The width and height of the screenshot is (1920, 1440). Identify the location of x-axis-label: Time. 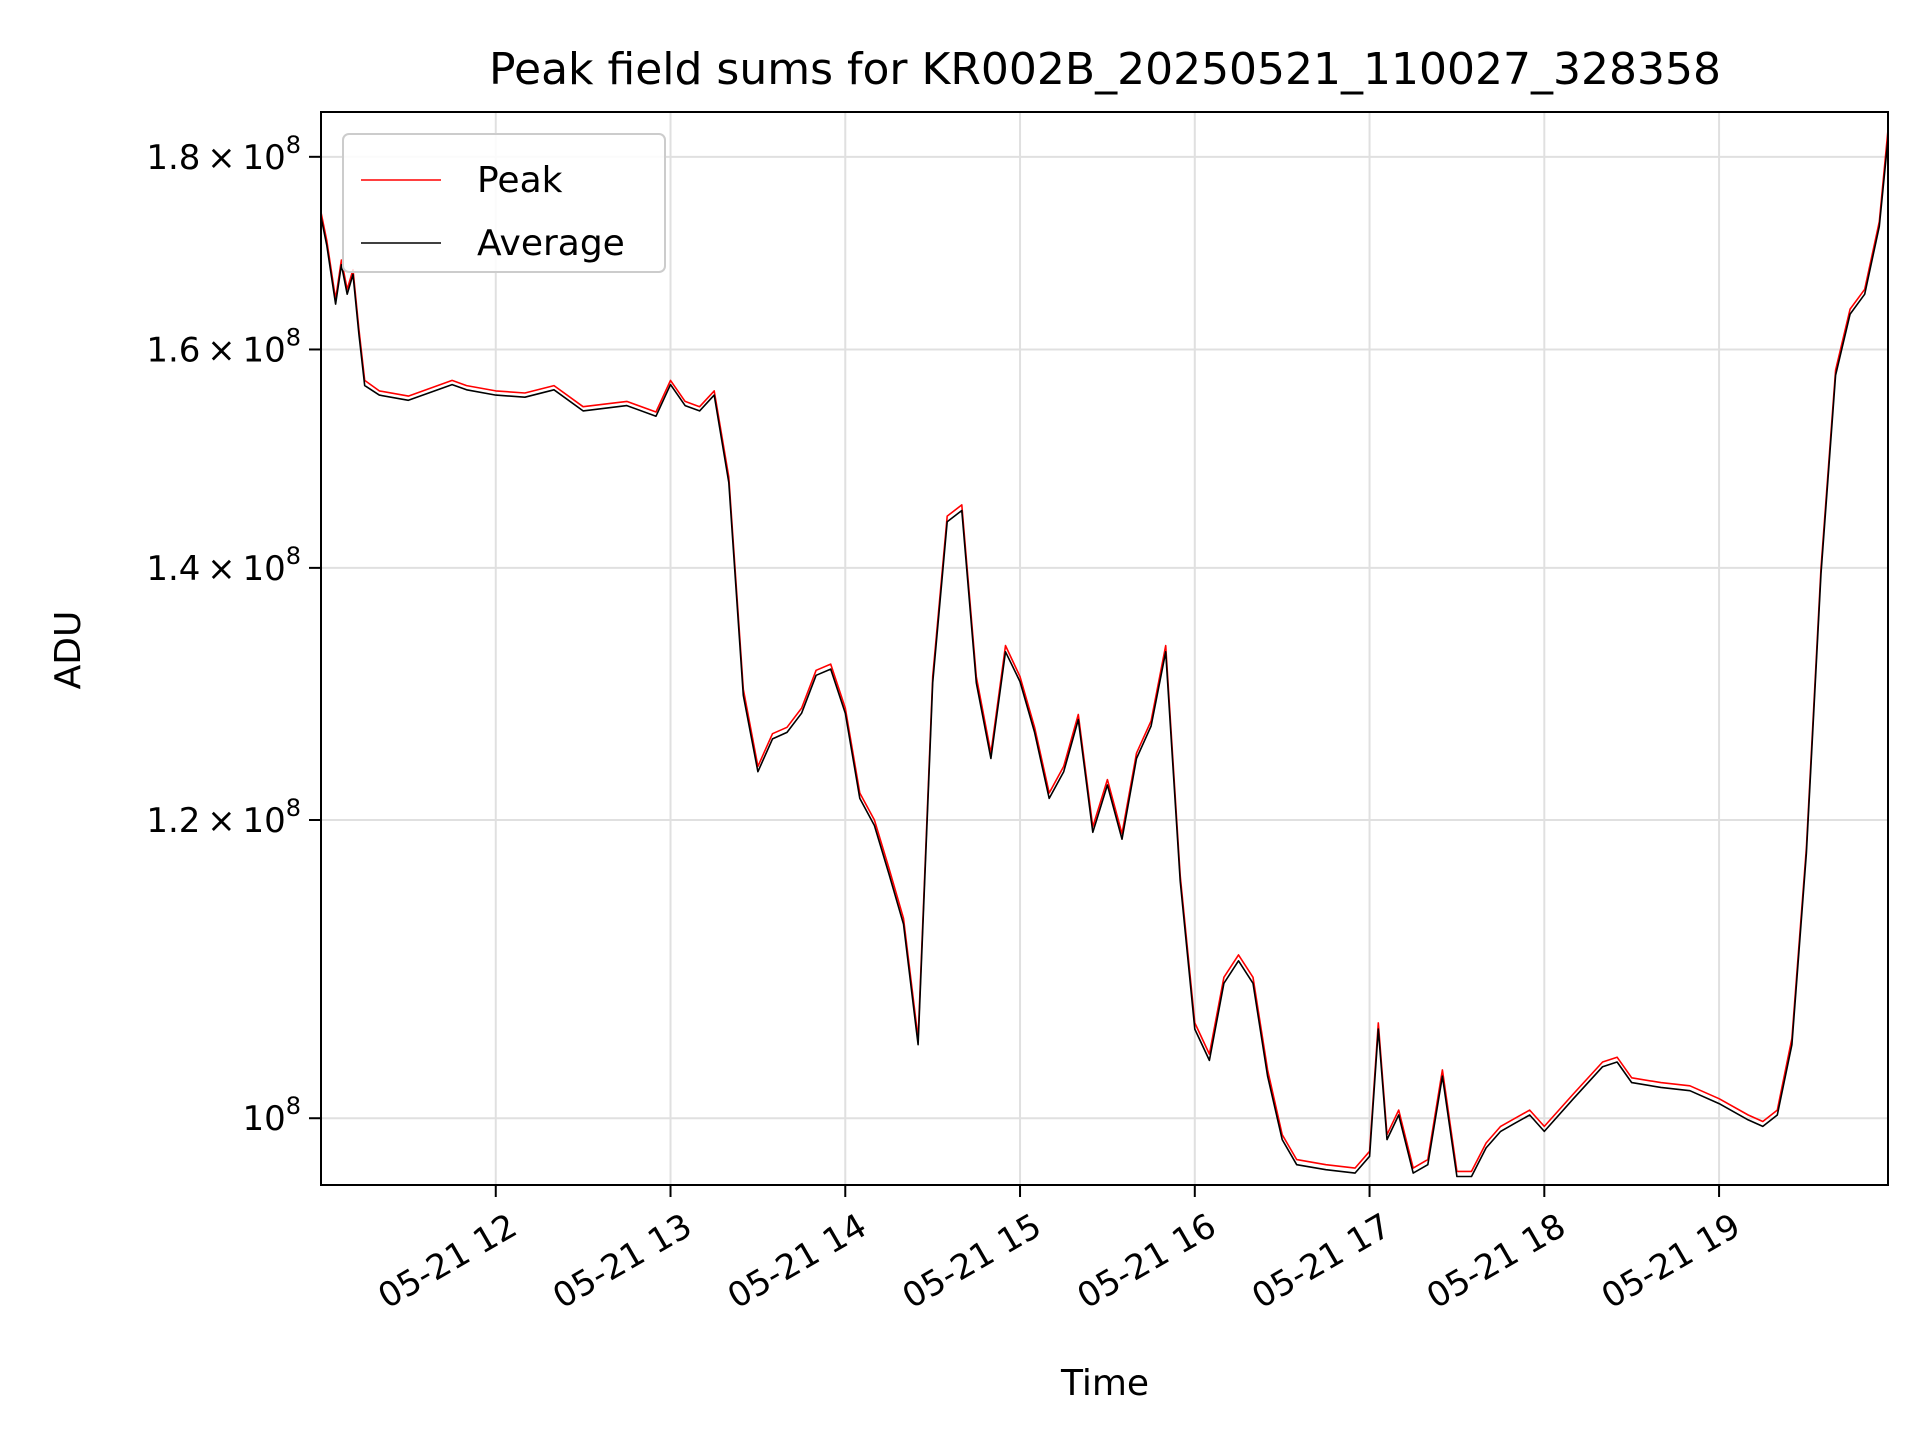
(1104, 1383).